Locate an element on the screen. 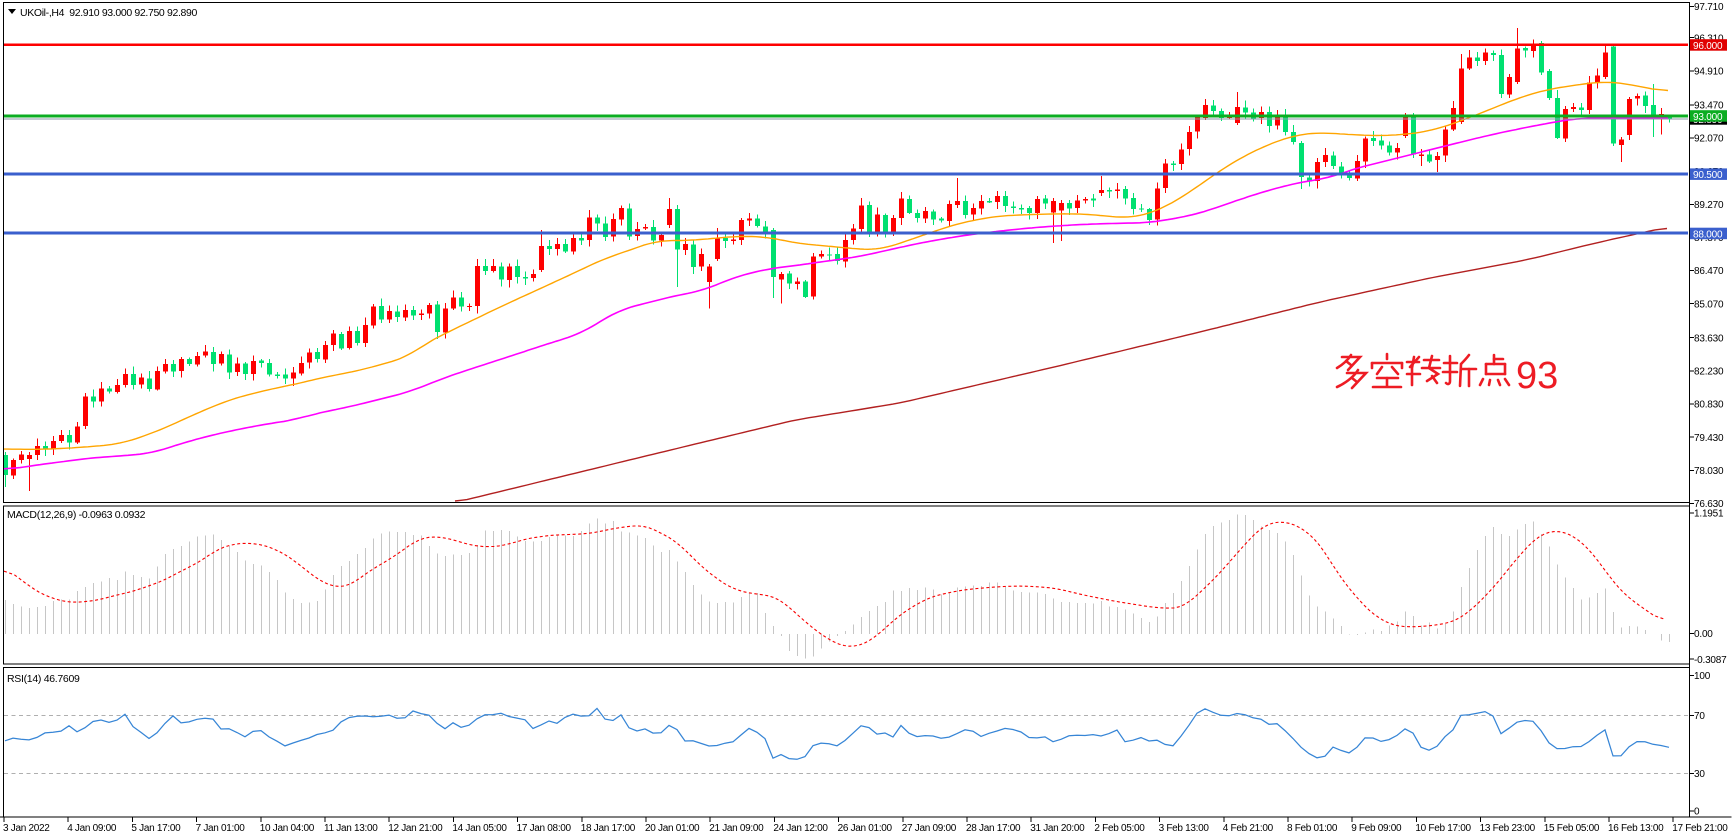  svg-text: 93 is located at coordinates (1537, 376).